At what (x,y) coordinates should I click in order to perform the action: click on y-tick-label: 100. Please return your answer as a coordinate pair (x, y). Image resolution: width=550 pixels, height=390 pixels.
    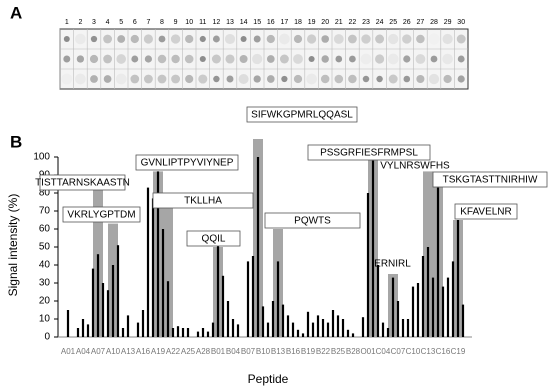
    Looking at the image, I should click on (41, 157).